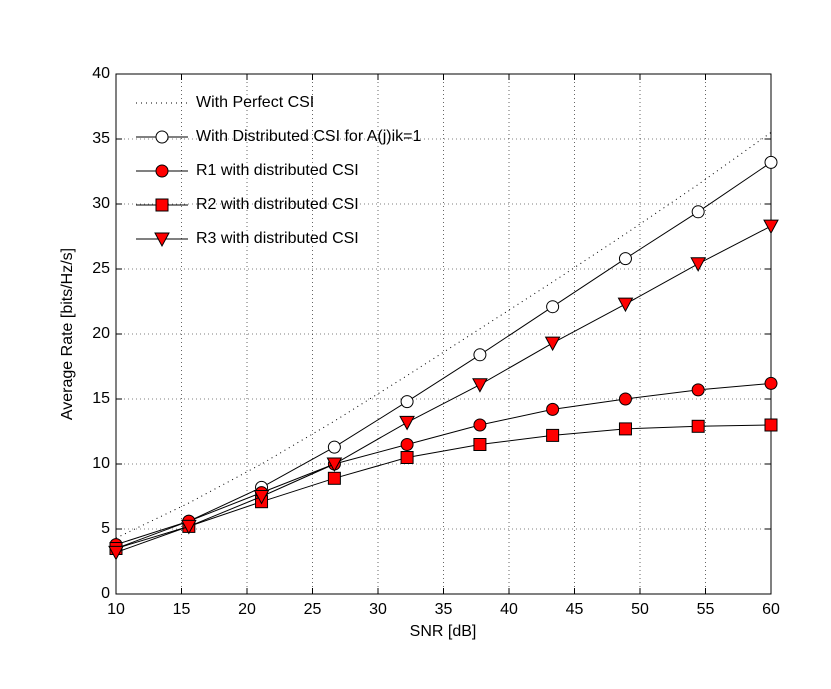 The image size is (831, 689). What do you see at coordinates (277, 204) in the screenshot?
I see `legend-label: R2 with distributed CSI` at bounding box center [277, 204].